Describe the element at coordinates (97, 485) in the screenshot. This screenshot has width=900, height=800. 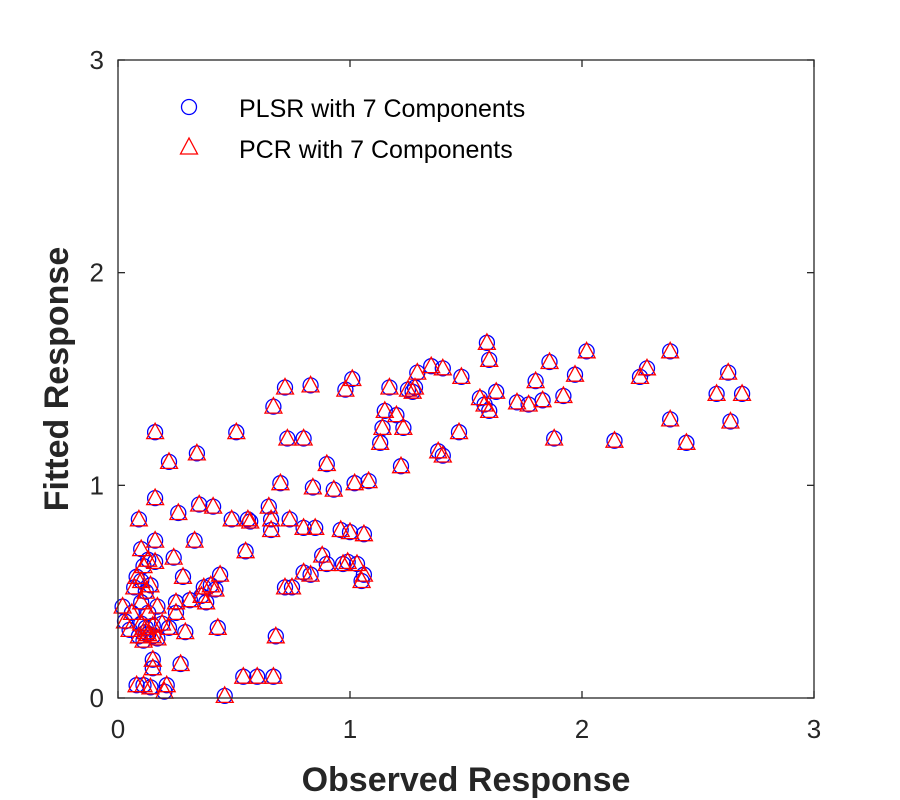
I see `y-tick-label: 1` at that location.